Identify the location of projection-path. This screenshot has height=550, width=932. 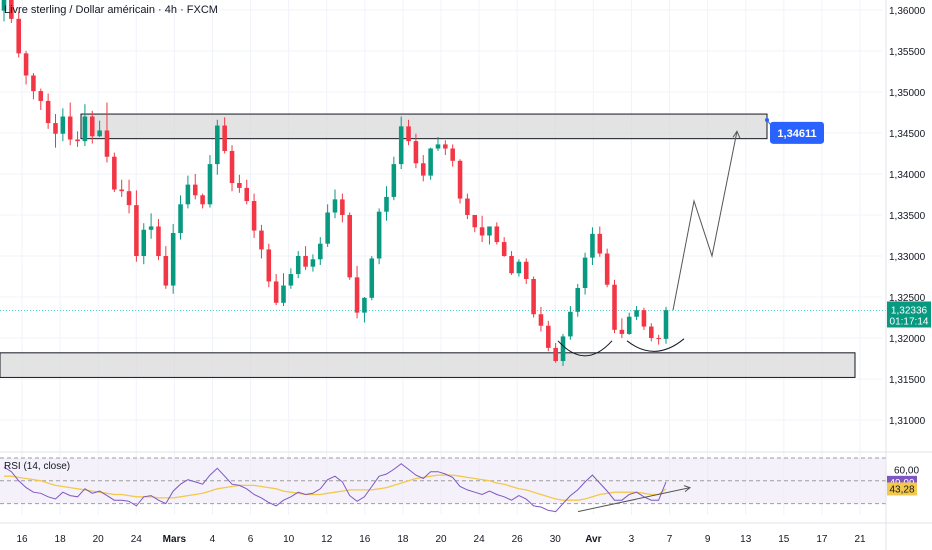
(705, 221).